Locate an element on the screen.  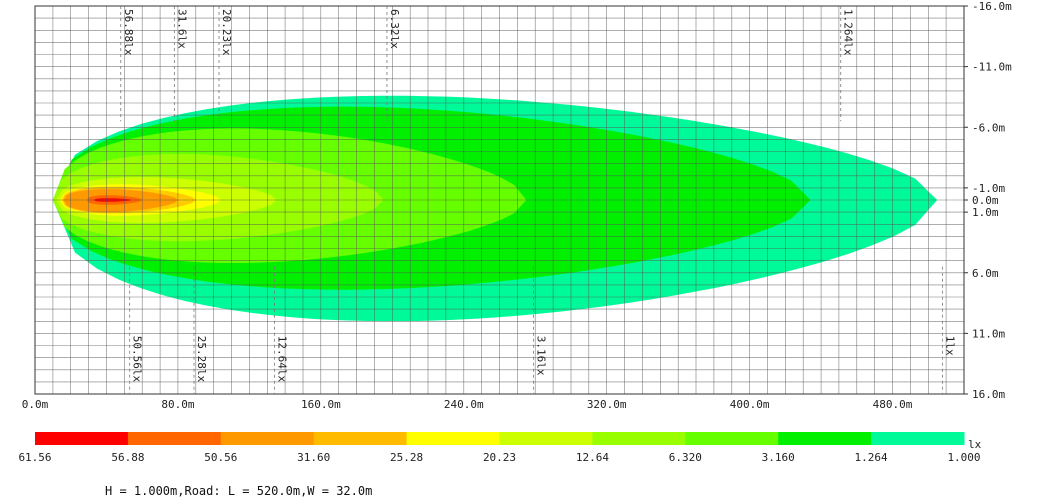
x-tick-label: 320.0m is located at coordinates (607, 404).